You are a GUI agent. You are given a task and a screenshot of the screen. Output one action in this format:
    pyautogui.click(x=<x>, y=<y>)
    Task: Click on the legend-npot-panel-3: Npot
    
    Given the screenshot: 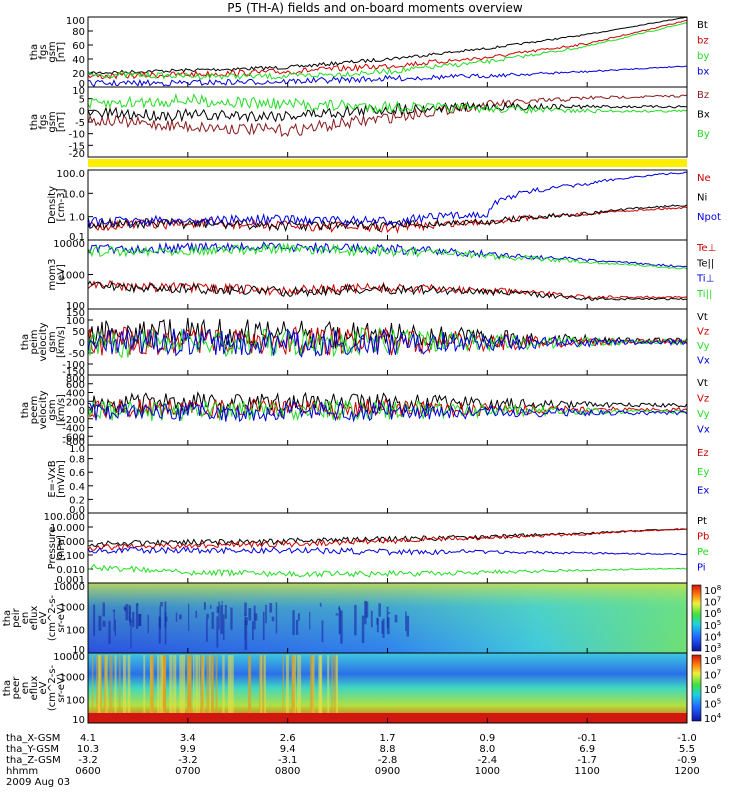 What is the action you would take?
    pyautogui.click(x=709, y=217)
    